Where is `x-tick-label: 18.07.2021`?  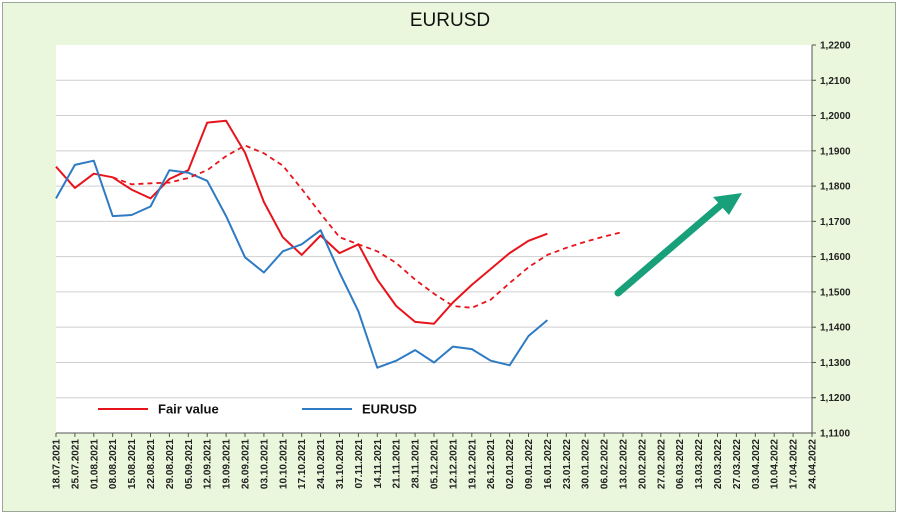 x-tick-label: 18.07.2021 is located at coordinates (57, 464).